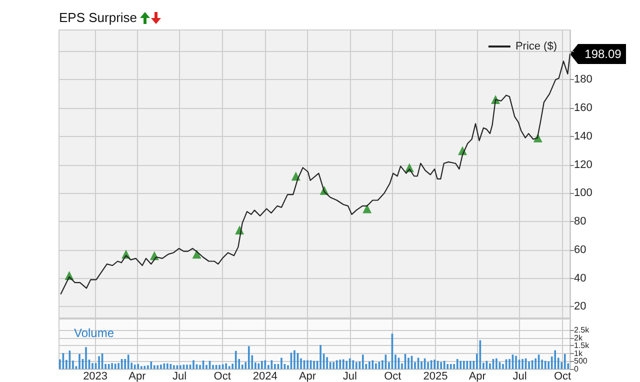 The width and height of the screenshot is (640, 382). Describe the element at coordinates (581, 361) in the screenshot. I see `y-tick-label: 500` at that location.